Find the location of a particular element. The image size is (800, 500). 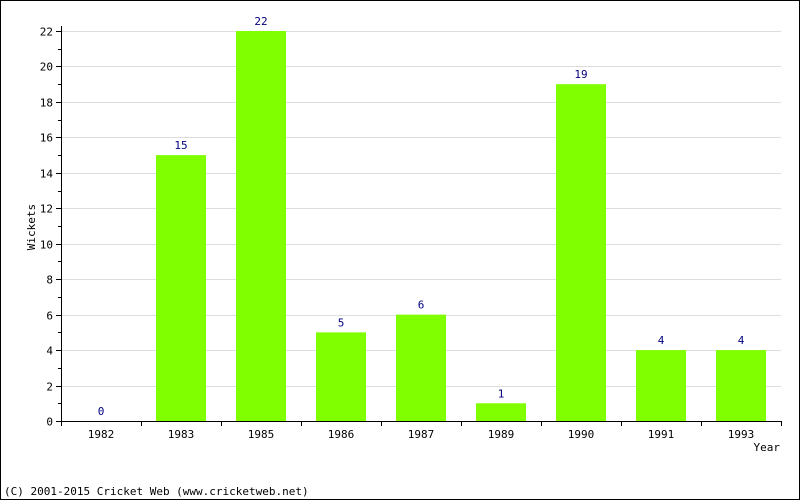

bar-1987 is located at coordinates (421, 367).